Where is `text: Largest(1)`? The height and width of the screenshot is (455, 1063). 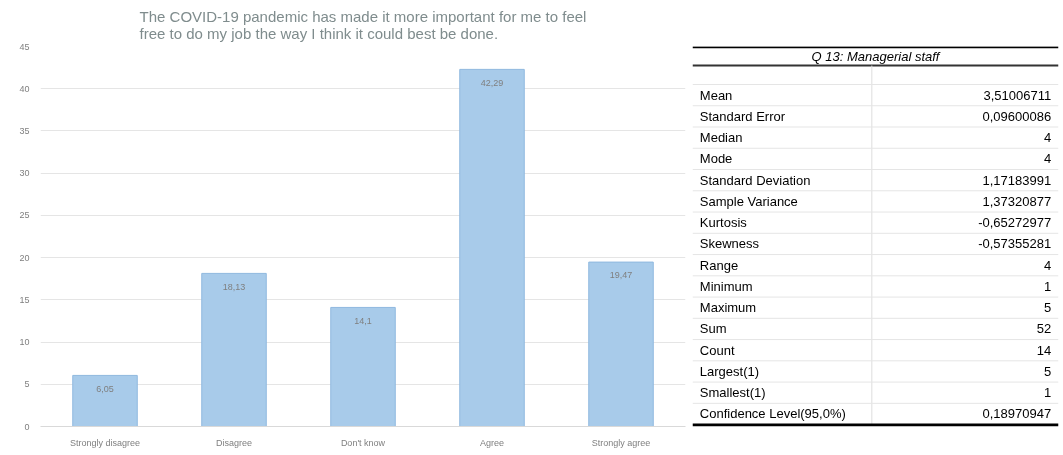 text: Largest(1) is located at coordinates (729, 371).